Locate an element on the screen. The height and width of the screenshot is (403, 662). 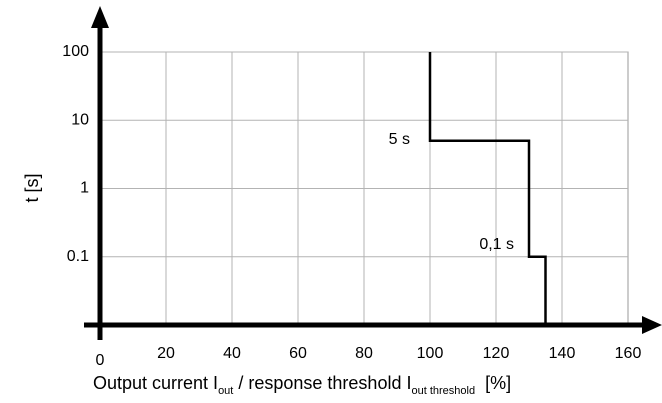
x-tick-label: 0 is located at coordinates (100, 360).